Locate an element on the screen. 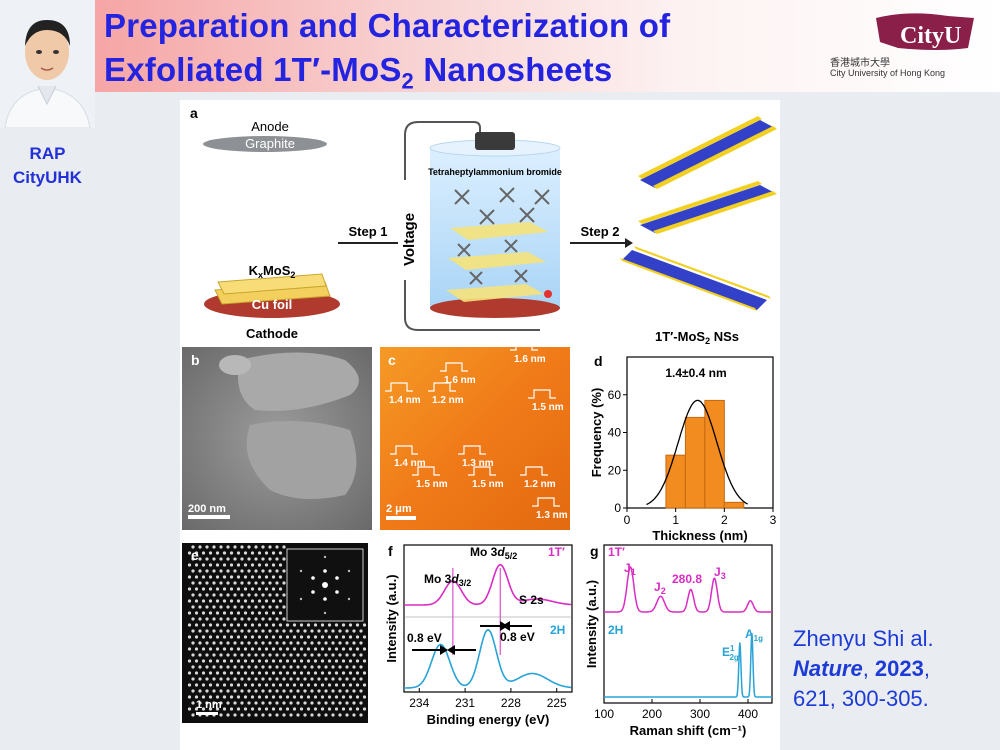  kxmos2-label: KxMoS2 is located at coordinates (272, 271).